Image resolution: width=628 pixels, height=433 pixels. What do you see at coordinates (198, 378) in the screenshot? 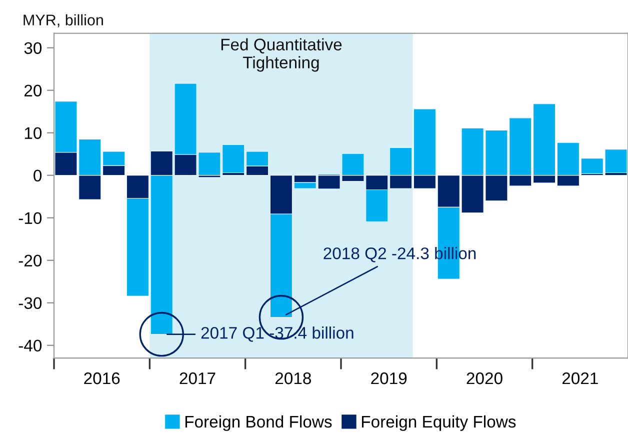
I see `x-tick-label: 2017` at bounding box center [198, 378].